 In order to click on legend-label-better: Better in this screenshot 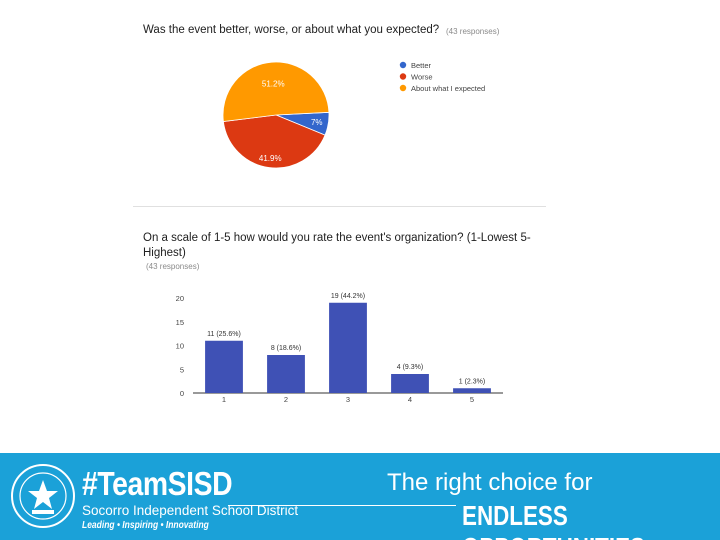, I will do `click(421, 65)`.